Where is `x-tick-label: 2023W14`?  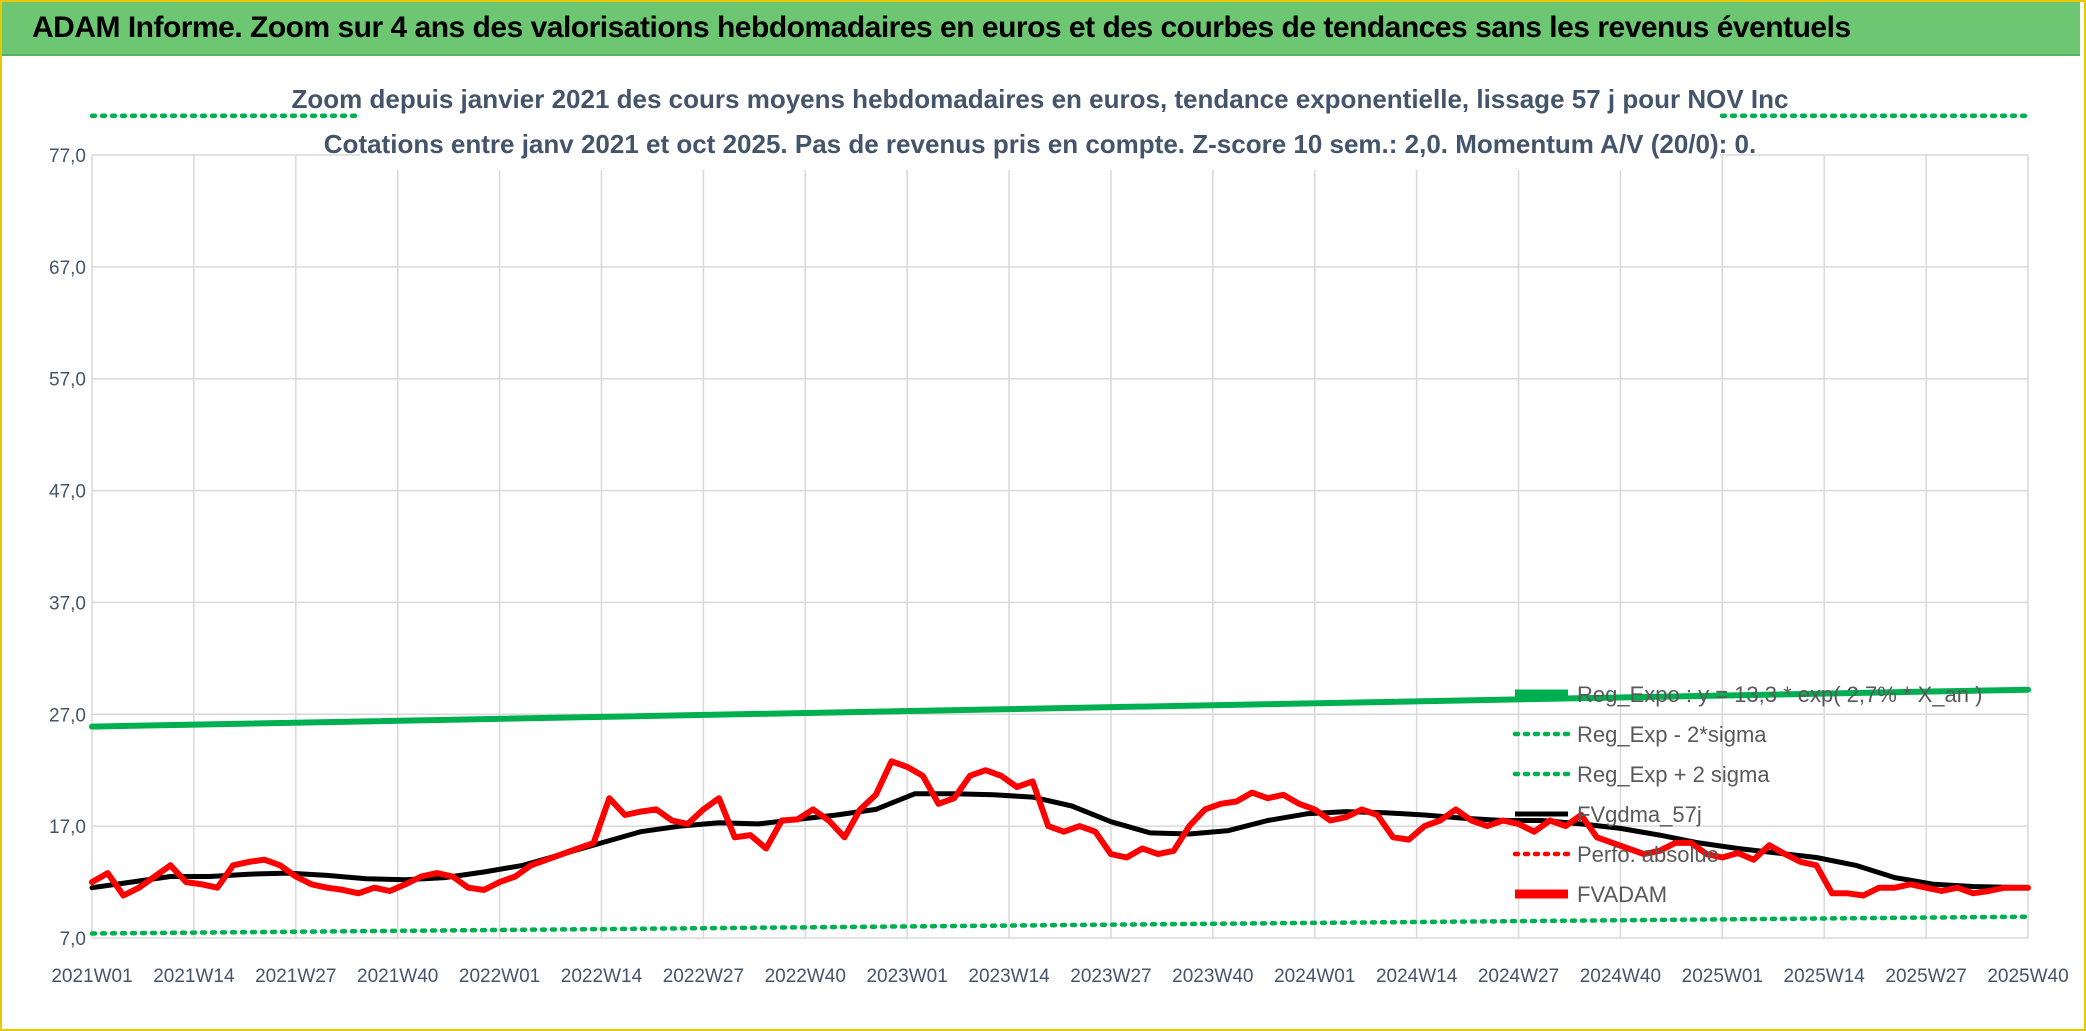
x-tick-label: 2023W14 is located at coordinates (1009, 976).